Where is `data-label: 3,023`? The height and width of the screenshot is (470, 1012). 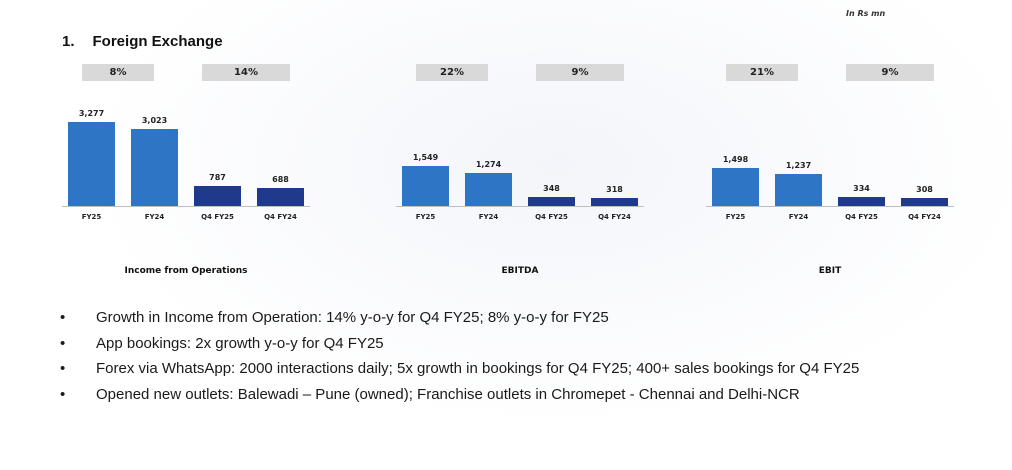 data-label: 3,023 is located at coordinates (154, 120).